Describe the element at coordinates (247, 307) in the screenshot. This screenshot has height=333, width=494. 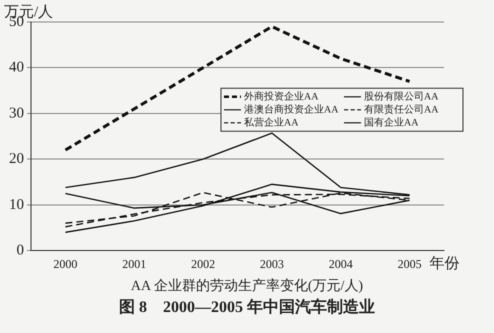
I see `caption: 图 8 2000—2005 年中国汽车制造业` at that location.